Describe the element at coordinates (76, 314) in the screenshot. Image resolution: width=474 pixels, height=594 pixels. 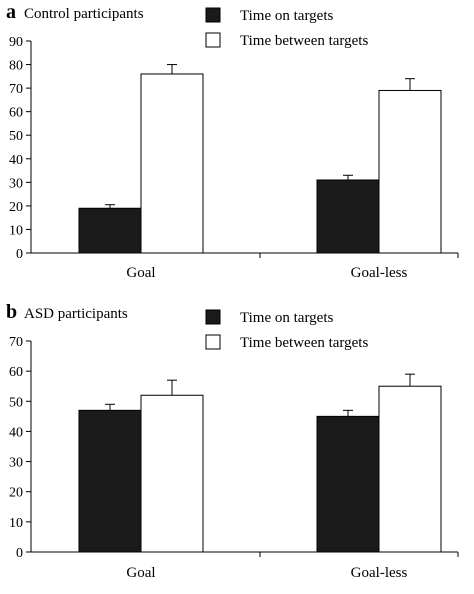
I see `chart-title: ASD participants` at that location.